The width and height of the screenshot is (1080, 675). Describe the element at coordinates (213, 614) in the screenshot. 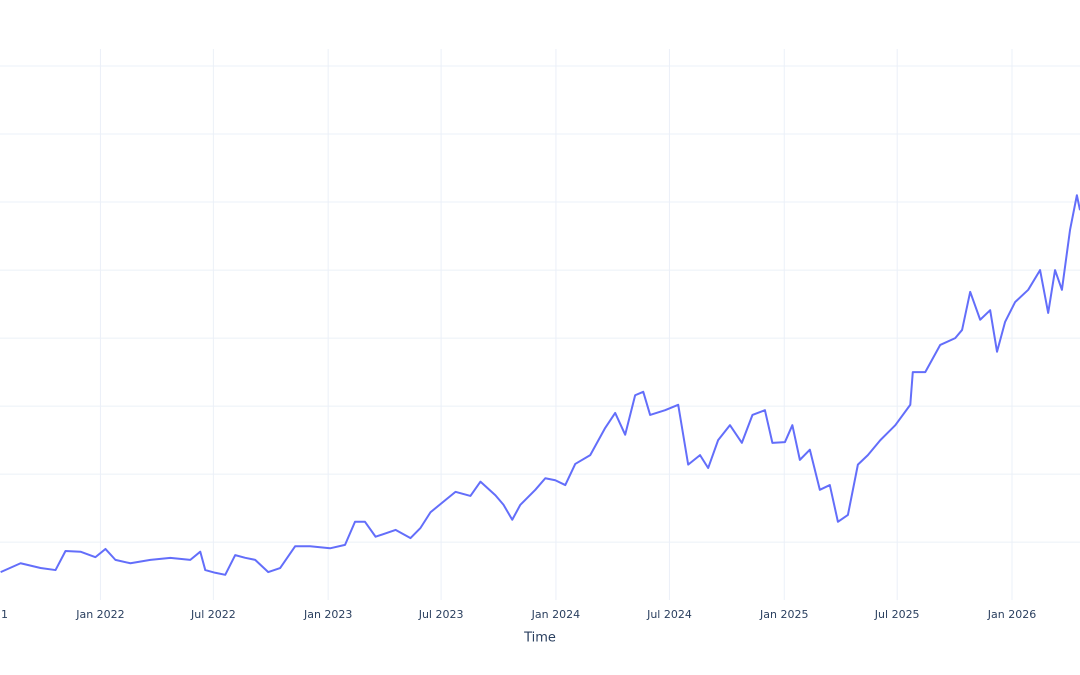

I see `x-tick-label: Jul 2022` at that location.